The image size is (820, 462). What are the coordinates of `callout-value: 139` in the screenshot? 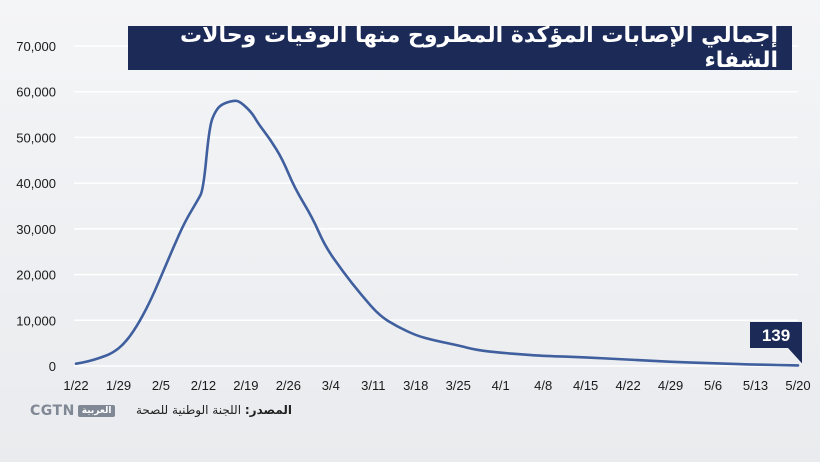 It's located at (776, 335).